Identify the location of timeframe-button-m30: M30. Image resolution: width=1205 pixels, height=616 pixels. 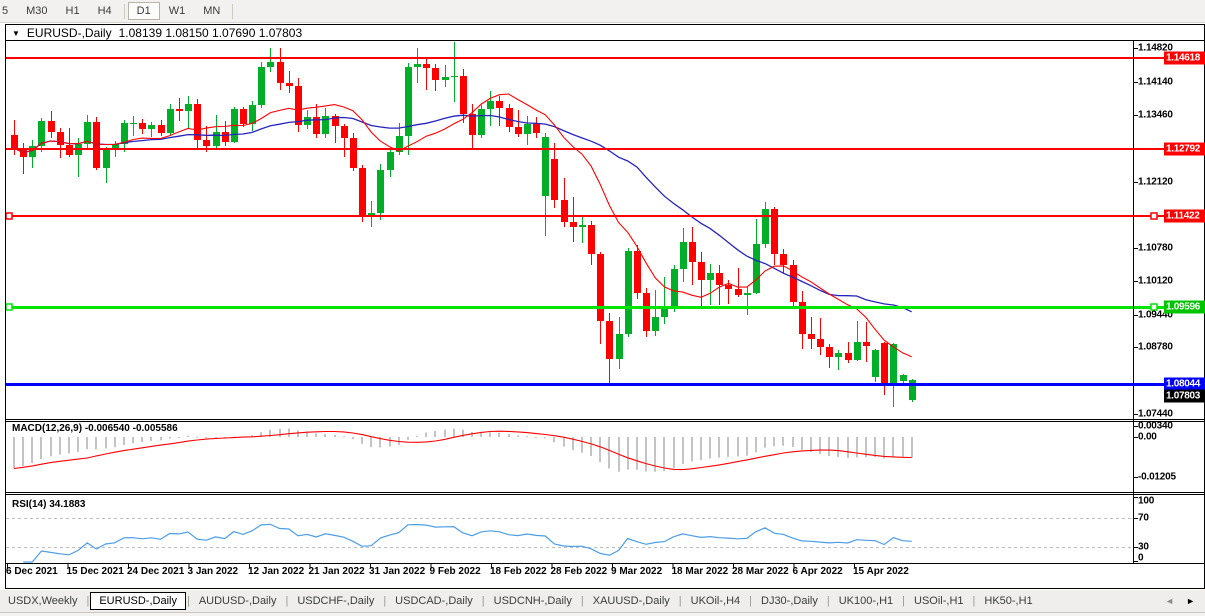
(37, 11).